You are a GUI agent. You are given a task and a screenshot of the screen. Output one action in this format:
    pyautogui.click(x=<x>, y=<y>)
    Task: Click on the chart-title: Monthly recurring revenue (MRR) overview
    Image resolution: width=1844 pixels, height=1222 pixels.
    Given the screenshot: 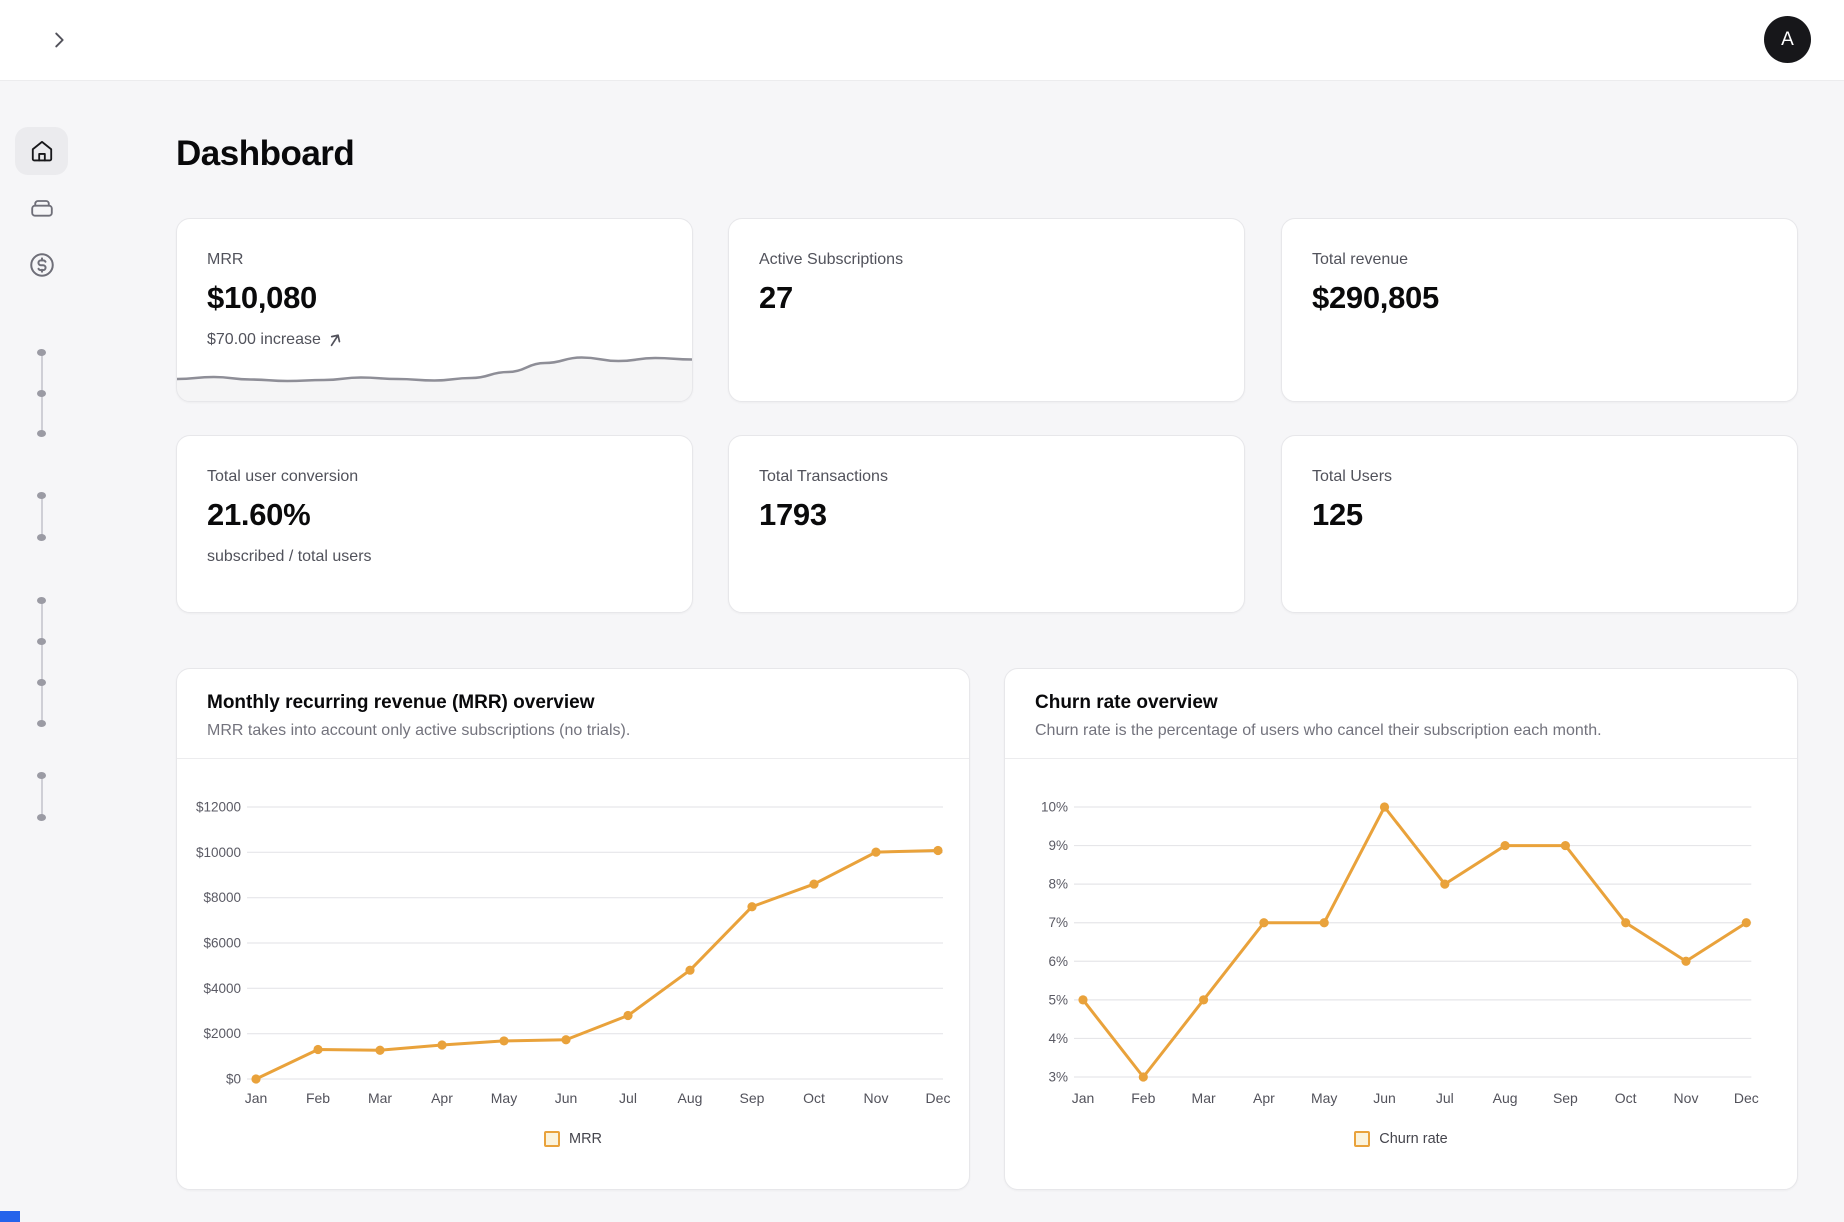 What is the action you would take?
    pyautogui.click(x=401, y=702)
    